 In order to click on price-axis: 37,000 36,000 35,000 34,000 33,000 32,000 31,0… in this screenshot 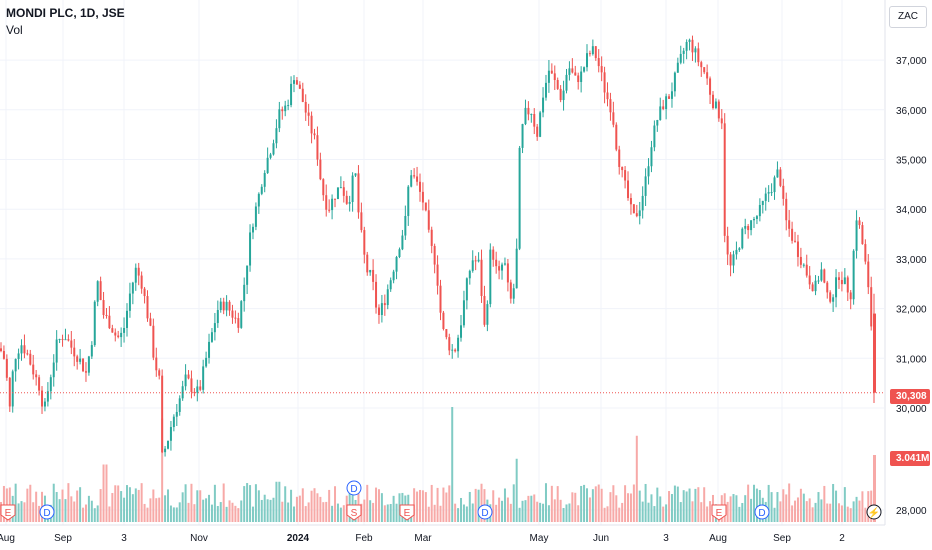, I will do `click(905, 262)`.